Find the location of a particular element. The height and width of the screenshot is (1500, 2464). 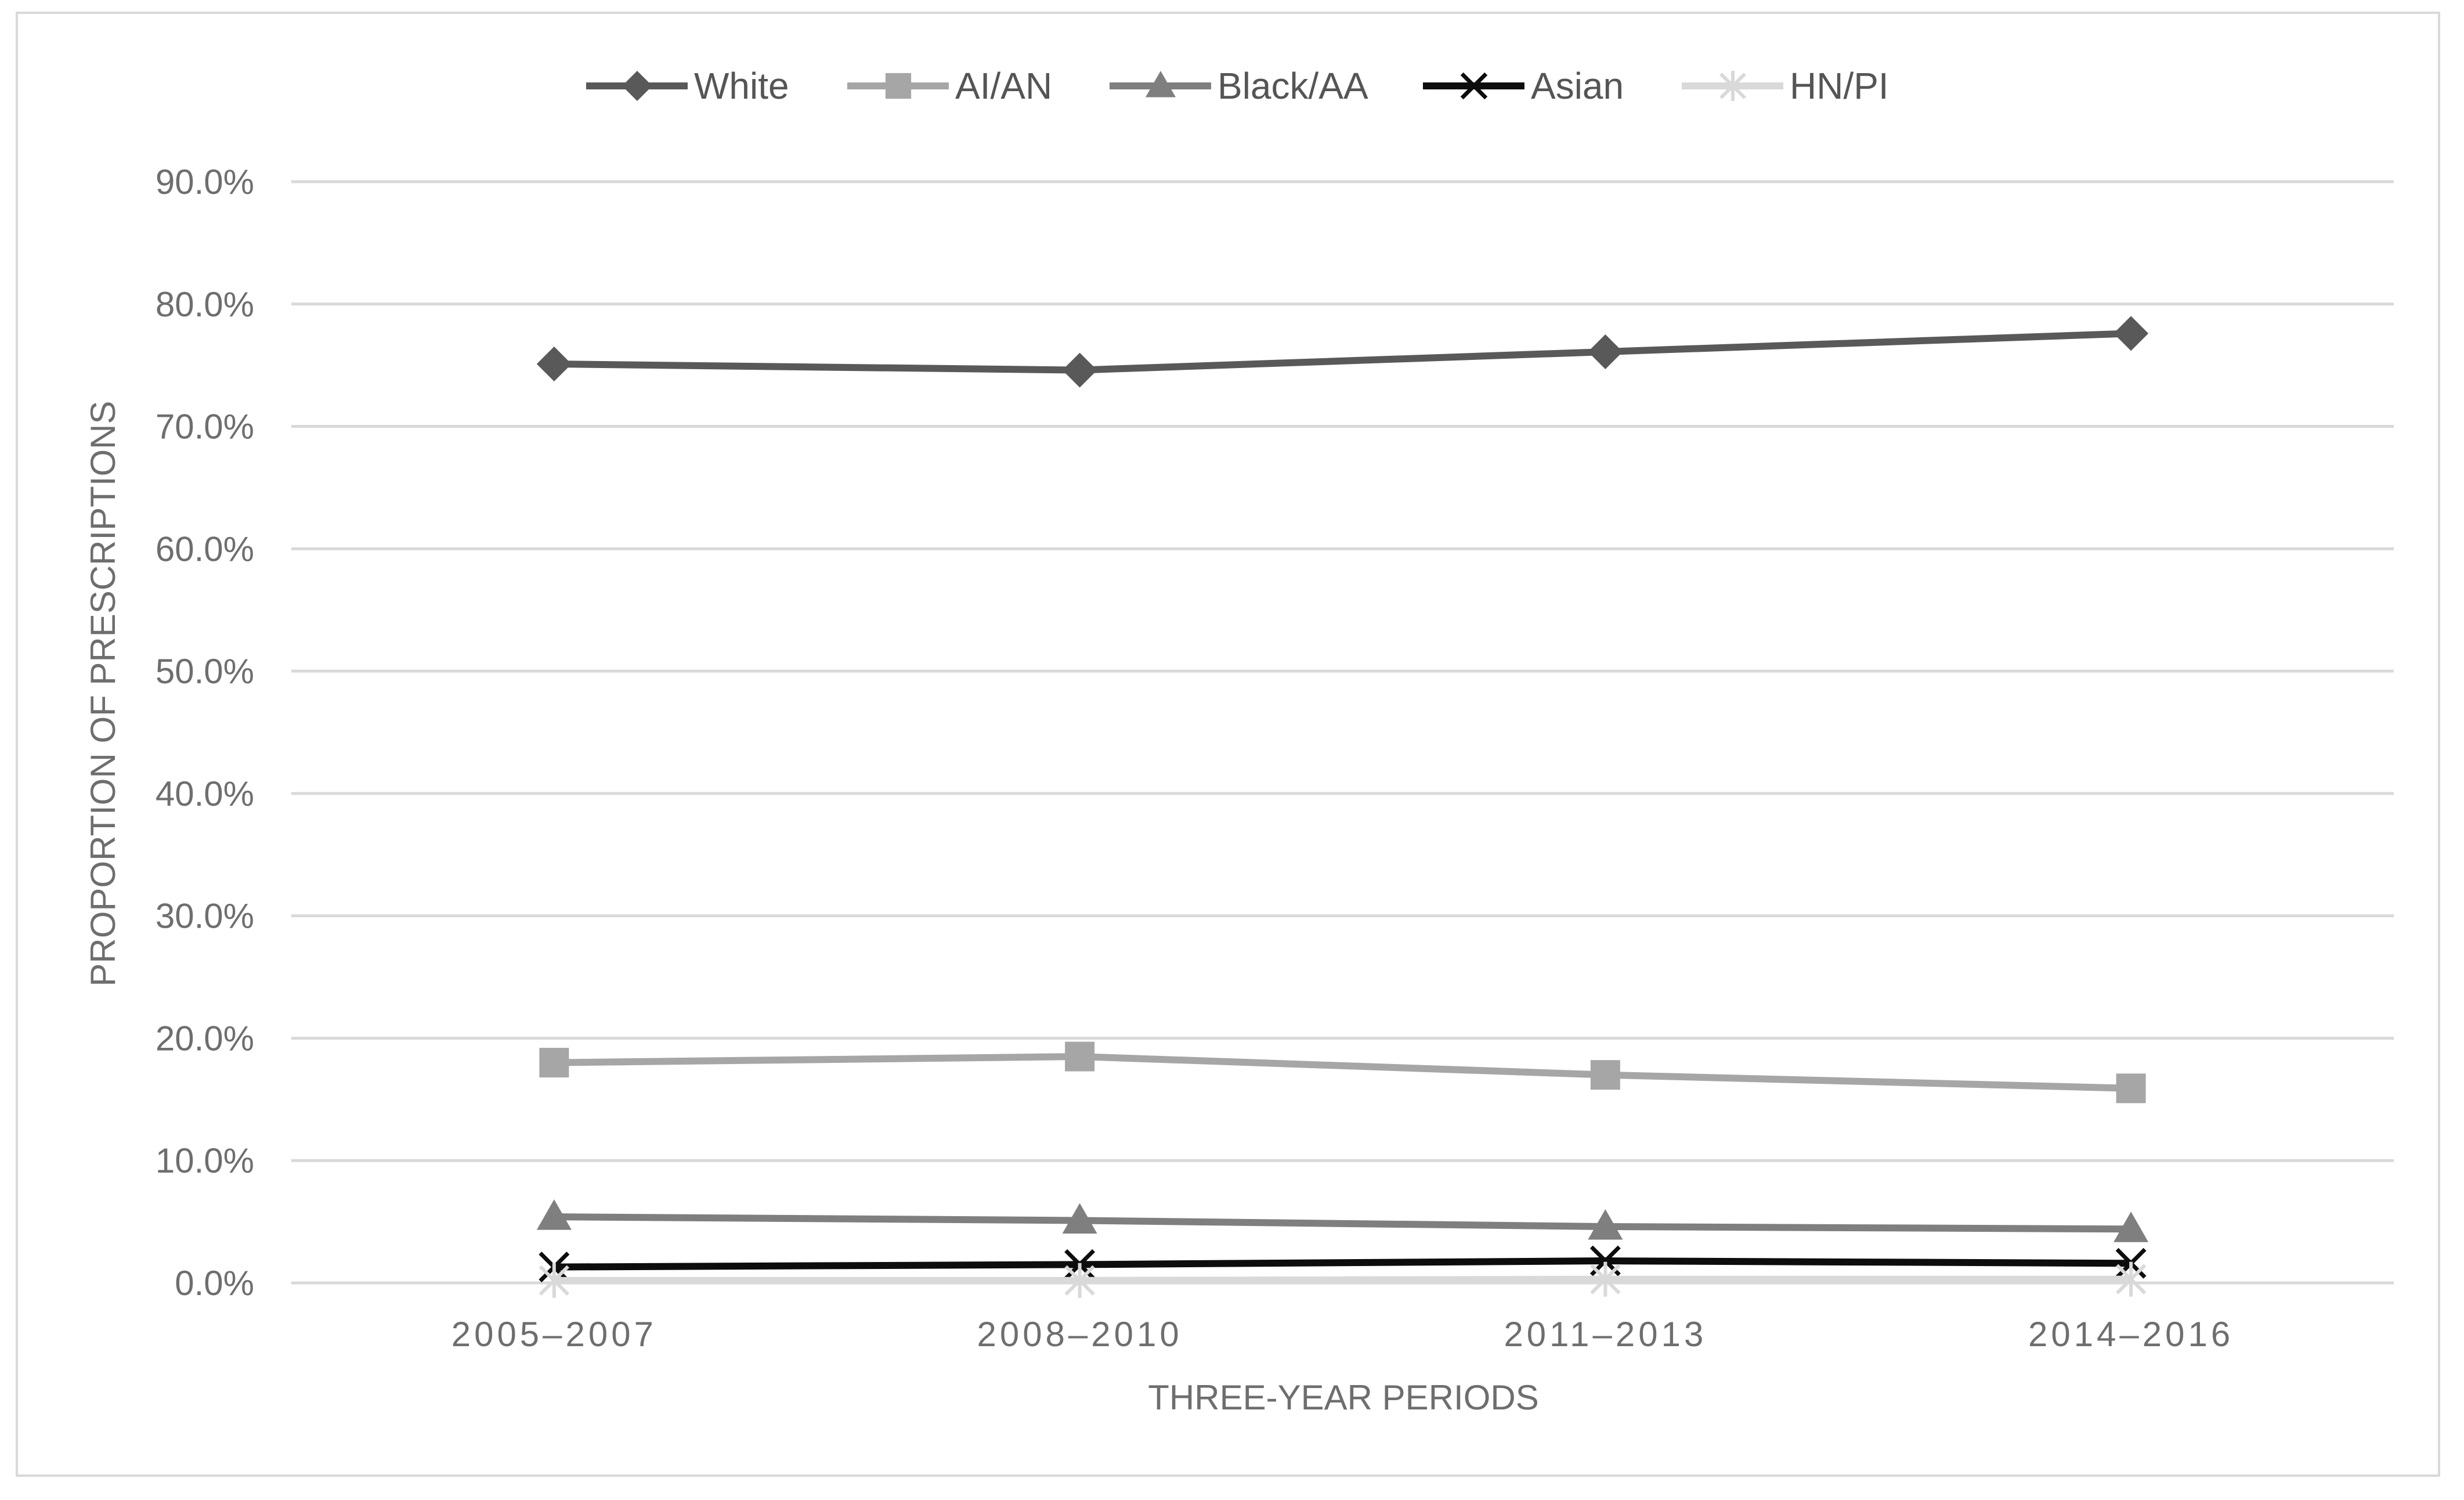

legend-label: HN/PI is located at coordinates (1839, 86).